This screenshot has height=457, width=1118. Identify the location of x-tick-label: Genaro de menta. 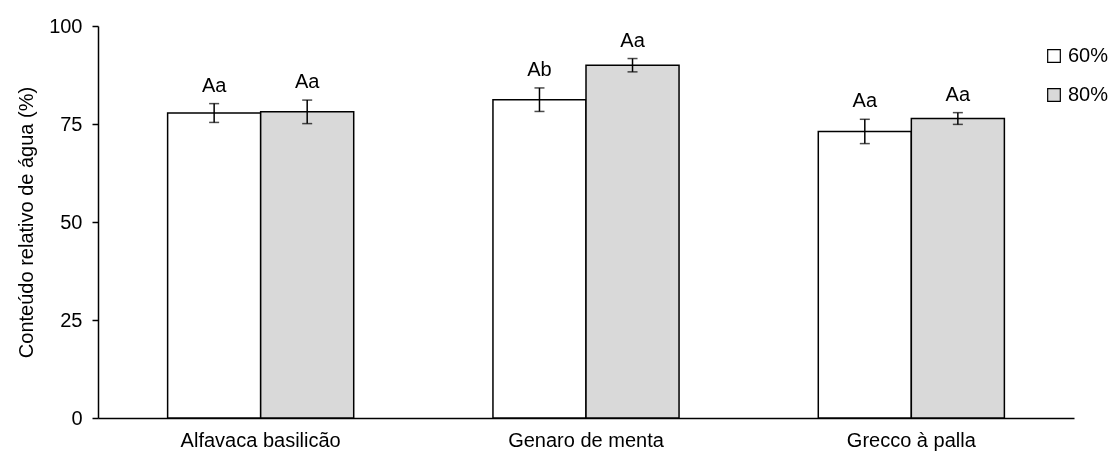
(586, 439).